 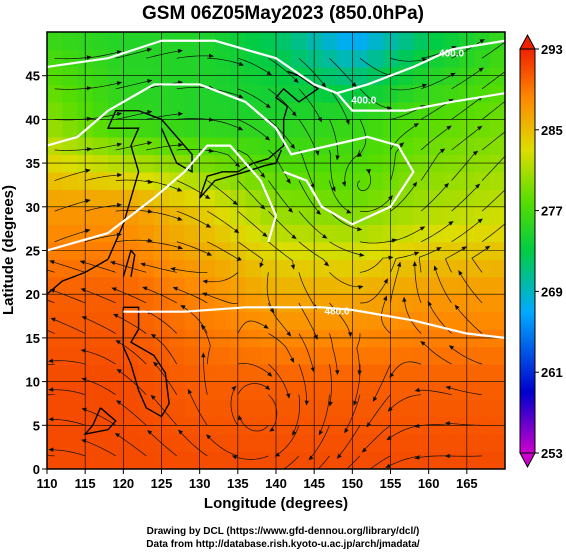 I want to click on colorbar-tick-label: 261, so click(x=552, y=372).